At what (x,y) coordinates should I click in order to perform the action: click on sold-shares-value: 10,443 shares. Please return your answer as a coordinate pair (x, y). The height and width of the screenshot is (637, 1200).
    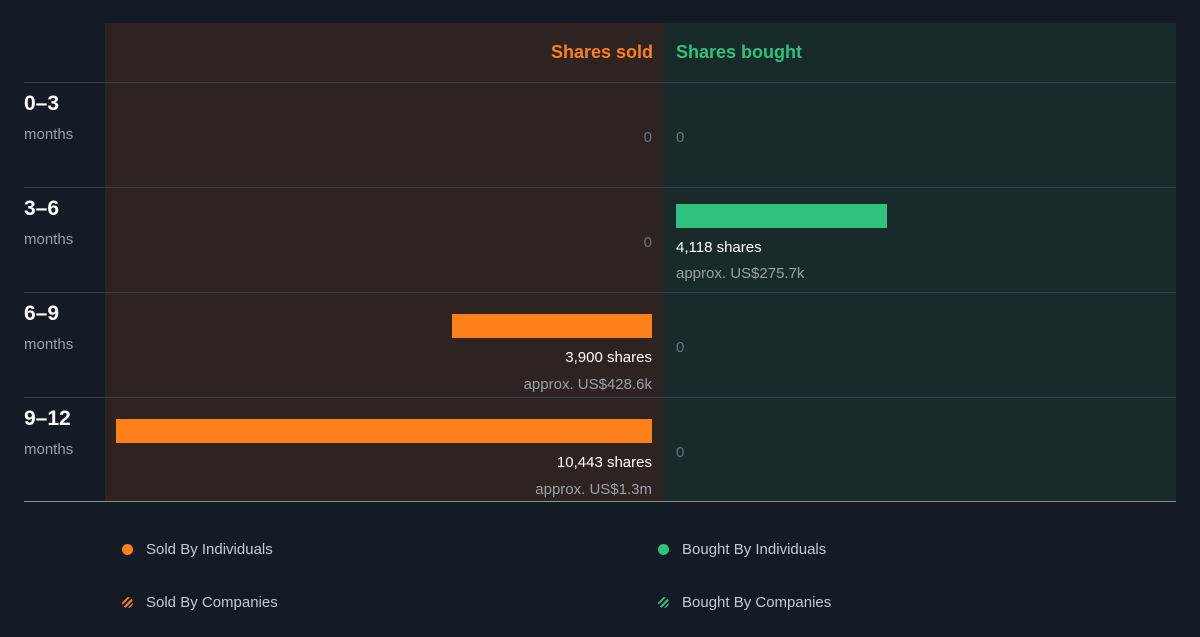
    Looking at the image, I should click on (604, 462).